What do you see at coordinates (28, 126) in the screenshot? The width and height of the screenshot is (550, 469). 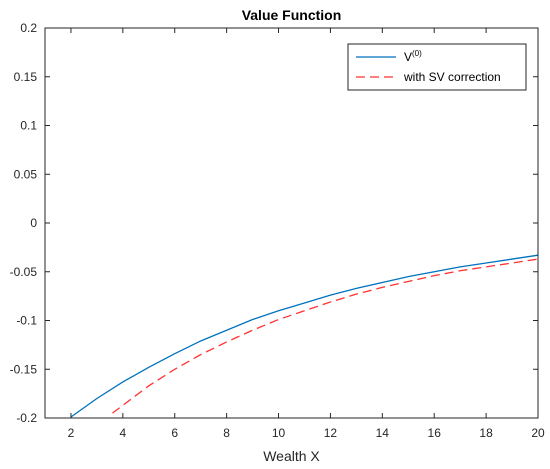 I see `y-tick-label: 0.1` at bounding box center [28, 126].